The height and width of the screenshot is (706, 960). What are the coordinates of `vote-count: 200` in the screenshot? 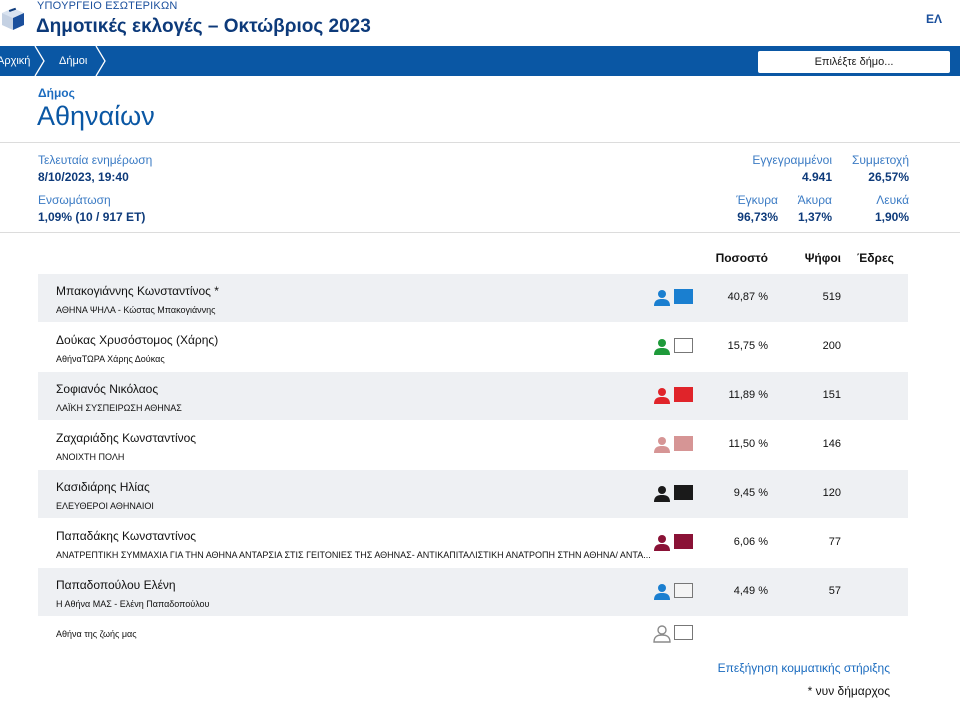 It's located at (831, 346).